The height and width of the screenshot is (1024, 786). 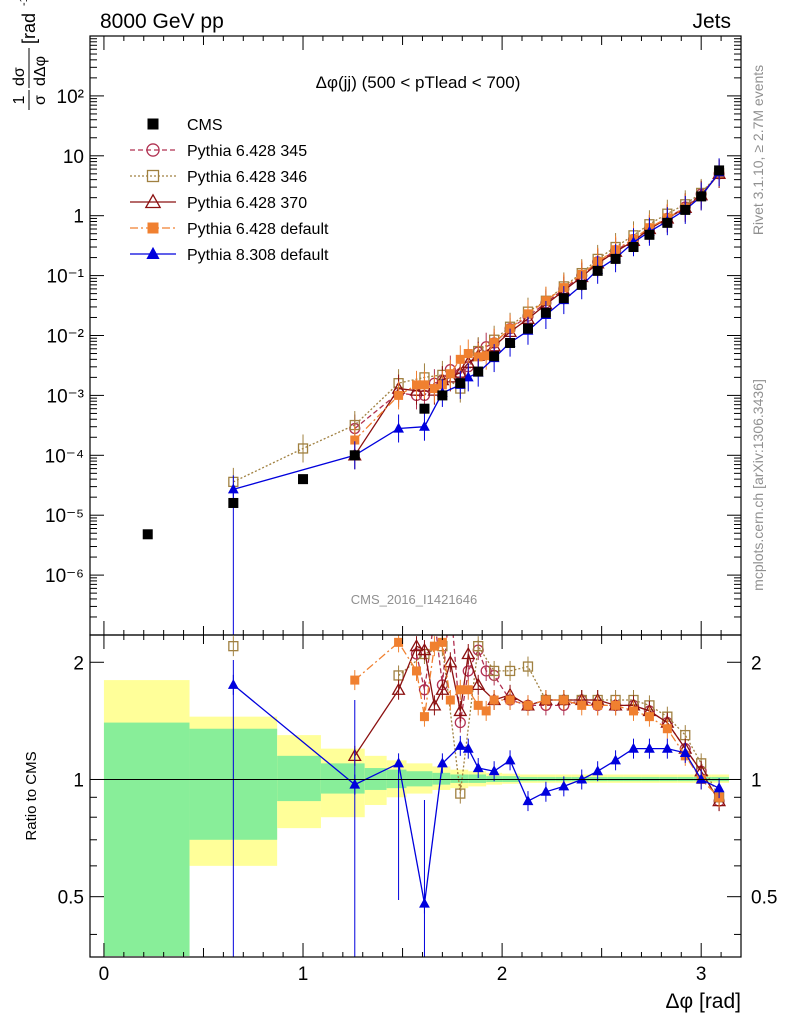 What do you see at coordinates (78, 217) in the screenshot?
I see `y-tick-label: 1` at bounding box center [78, 217].